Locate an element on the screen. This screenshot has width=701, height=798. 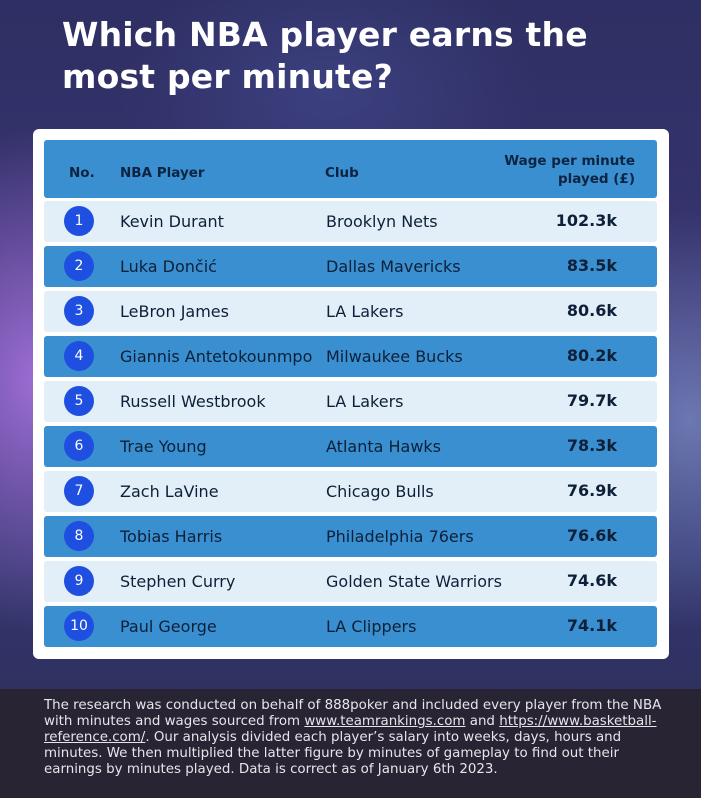
player-name: Russell Westbrook is located at coordinates (193, 401).